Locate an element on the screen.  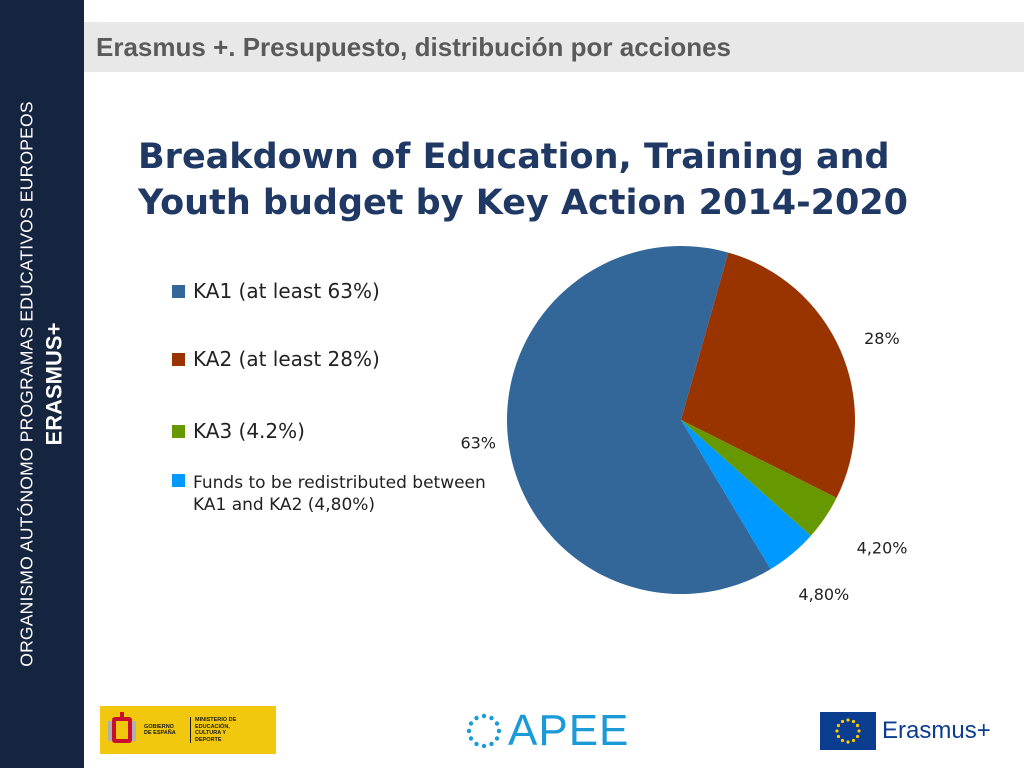
legend-item-ka1: KA1 (at least 63%) is located at coordinates (276, 291).